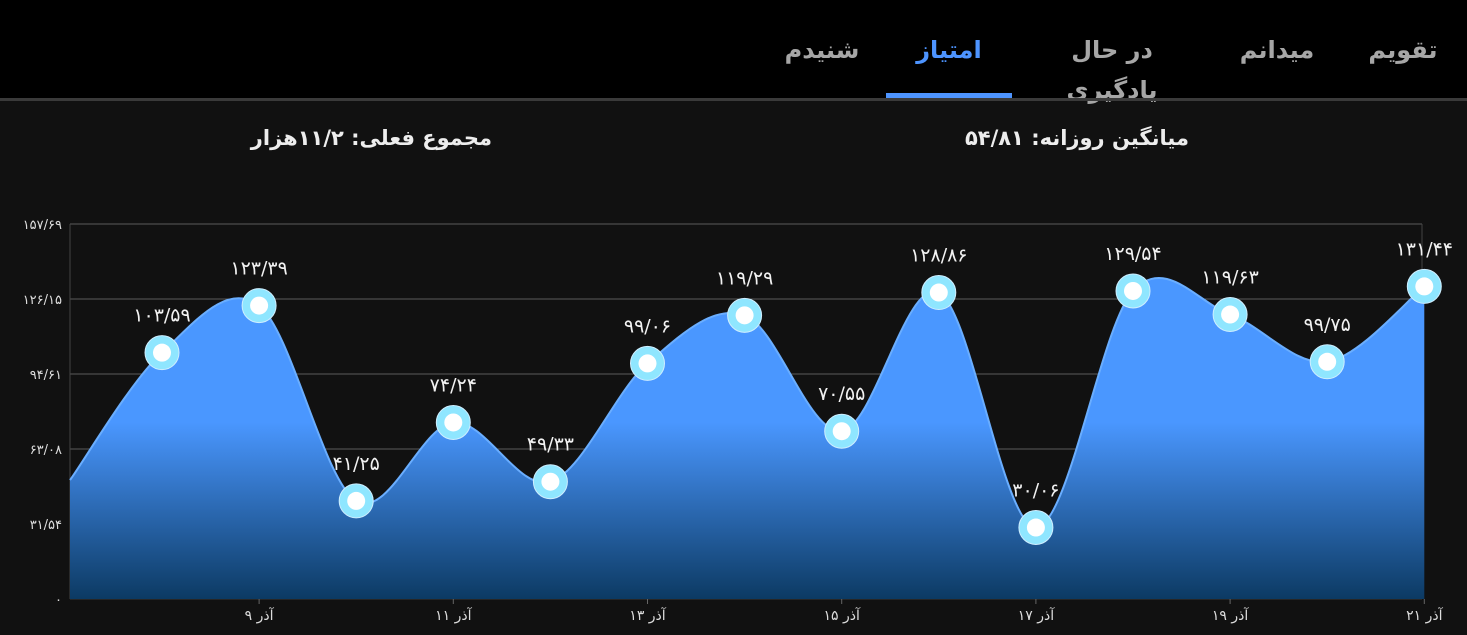 The height and width of the screenshot is (635, 1467). What do you see at coordinates (1424, 615) in the screenshot?
I see `x-tick-label: ۲۱ آذر` at bounding box center [1424, 615].